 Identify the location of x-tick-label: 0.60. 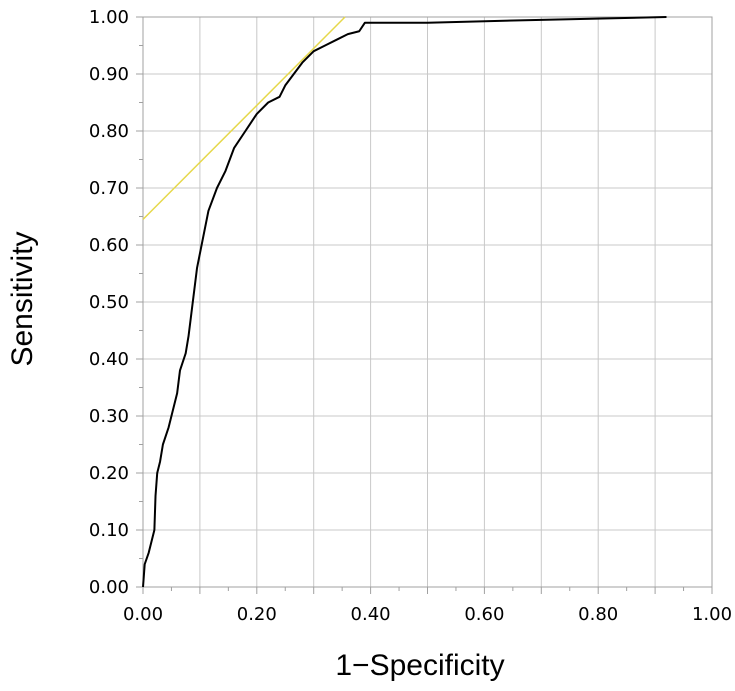
(484, 614).